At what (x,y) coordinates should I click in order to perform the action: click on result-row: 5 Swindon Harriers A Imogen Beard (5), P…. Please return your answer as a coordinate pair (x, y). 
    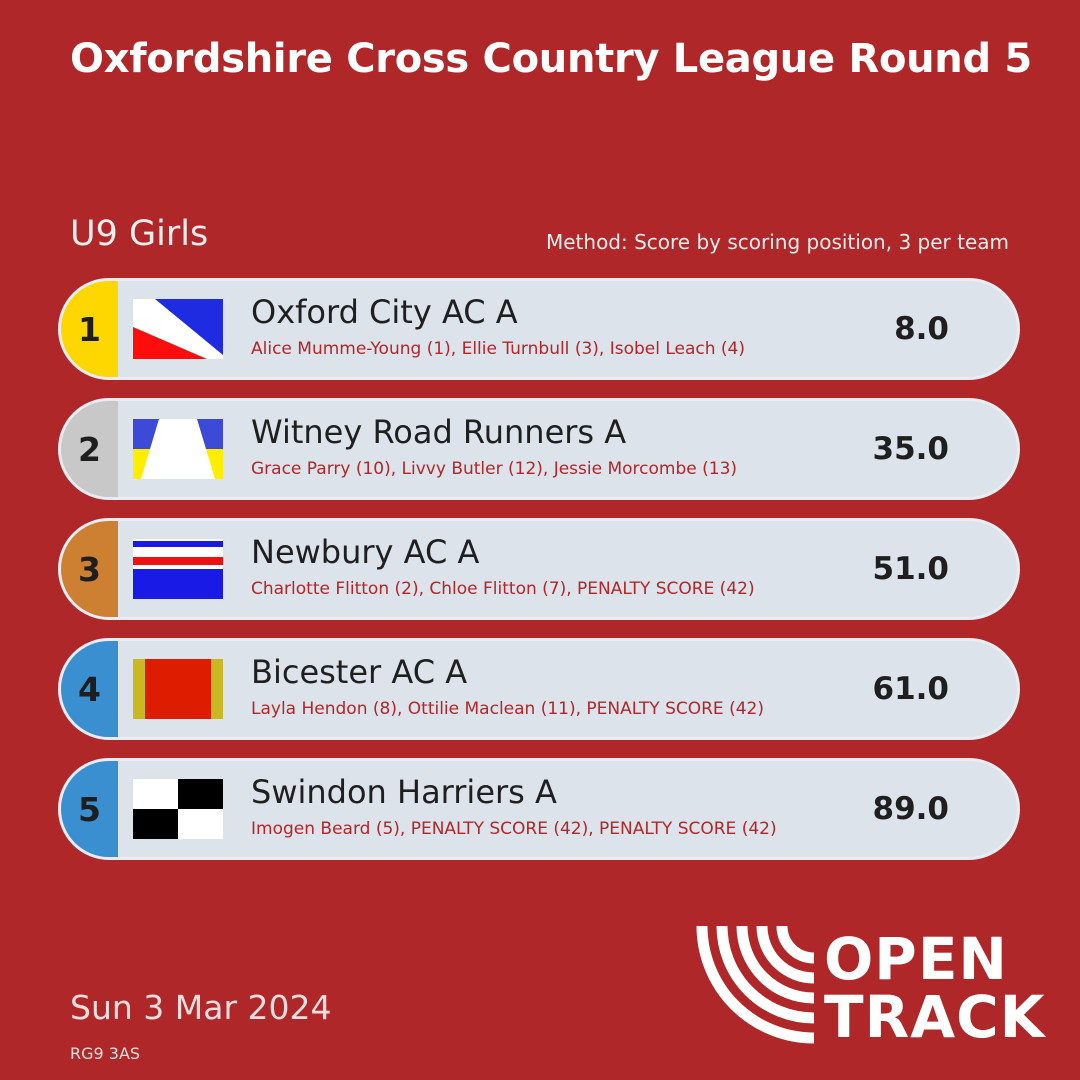
    Looking at the image, I should click on (539, 809).